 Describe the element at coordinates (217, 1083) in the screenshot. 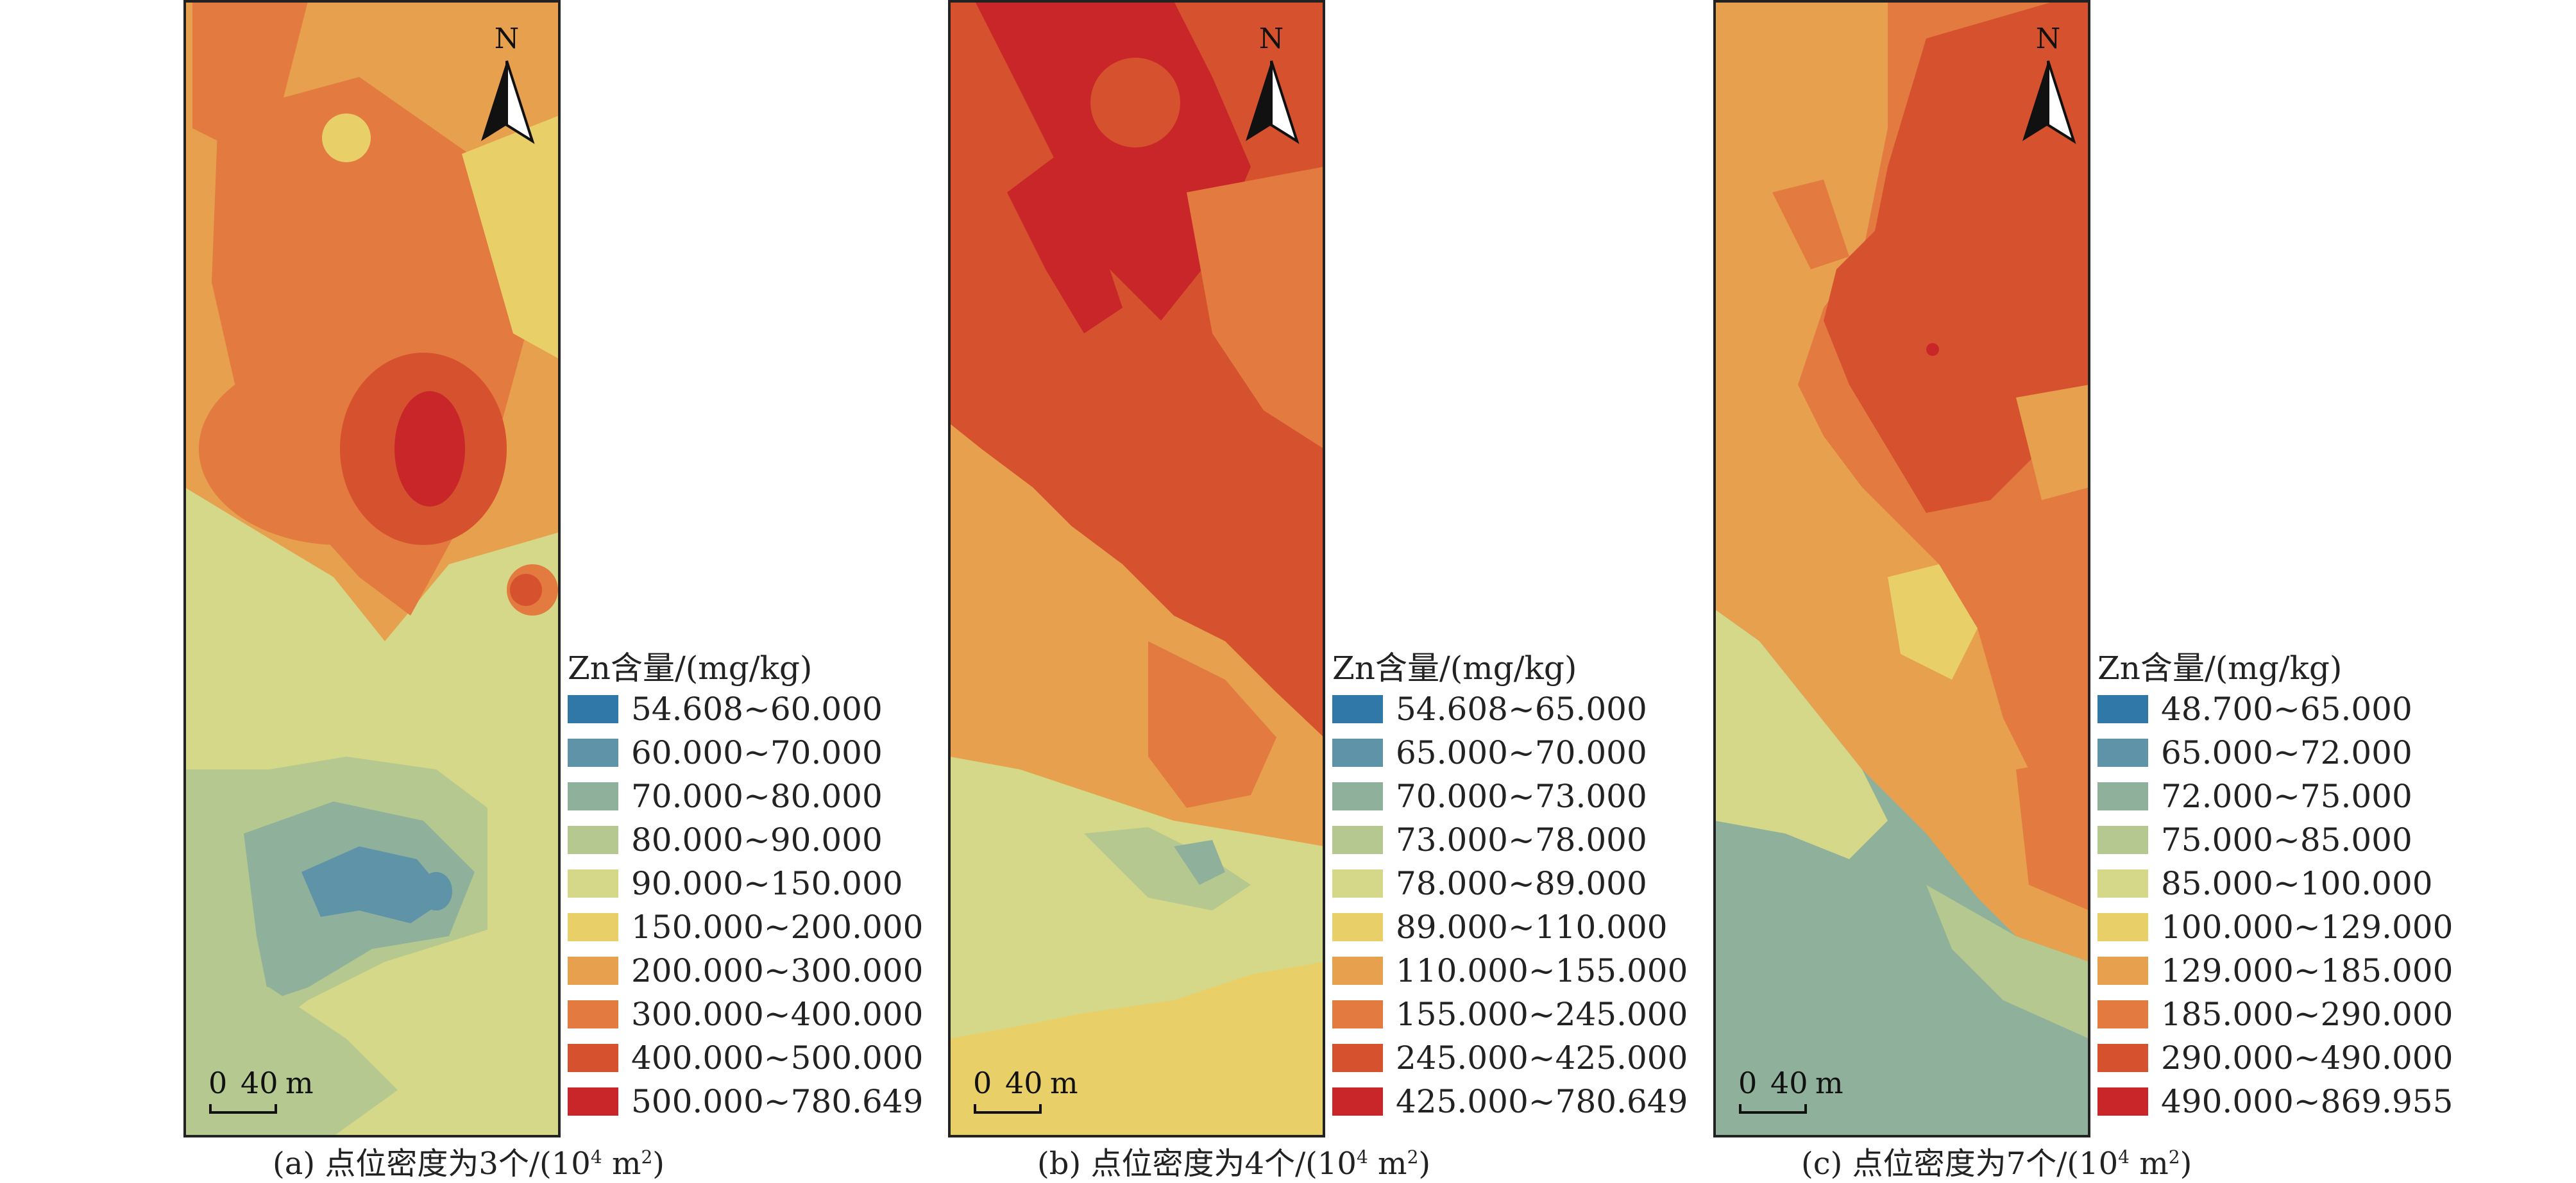

I see `scale-zero-a: 0` at that location.